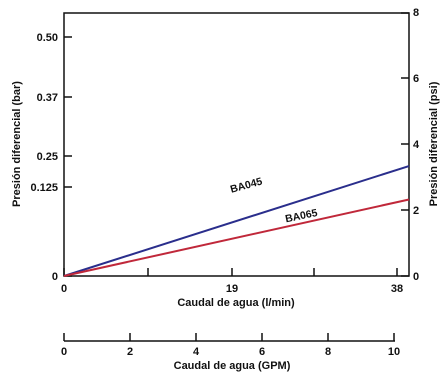  Describe the element at coordinates (232, 289) in the screenshot. I see `x-tick-label: 19` at that location.